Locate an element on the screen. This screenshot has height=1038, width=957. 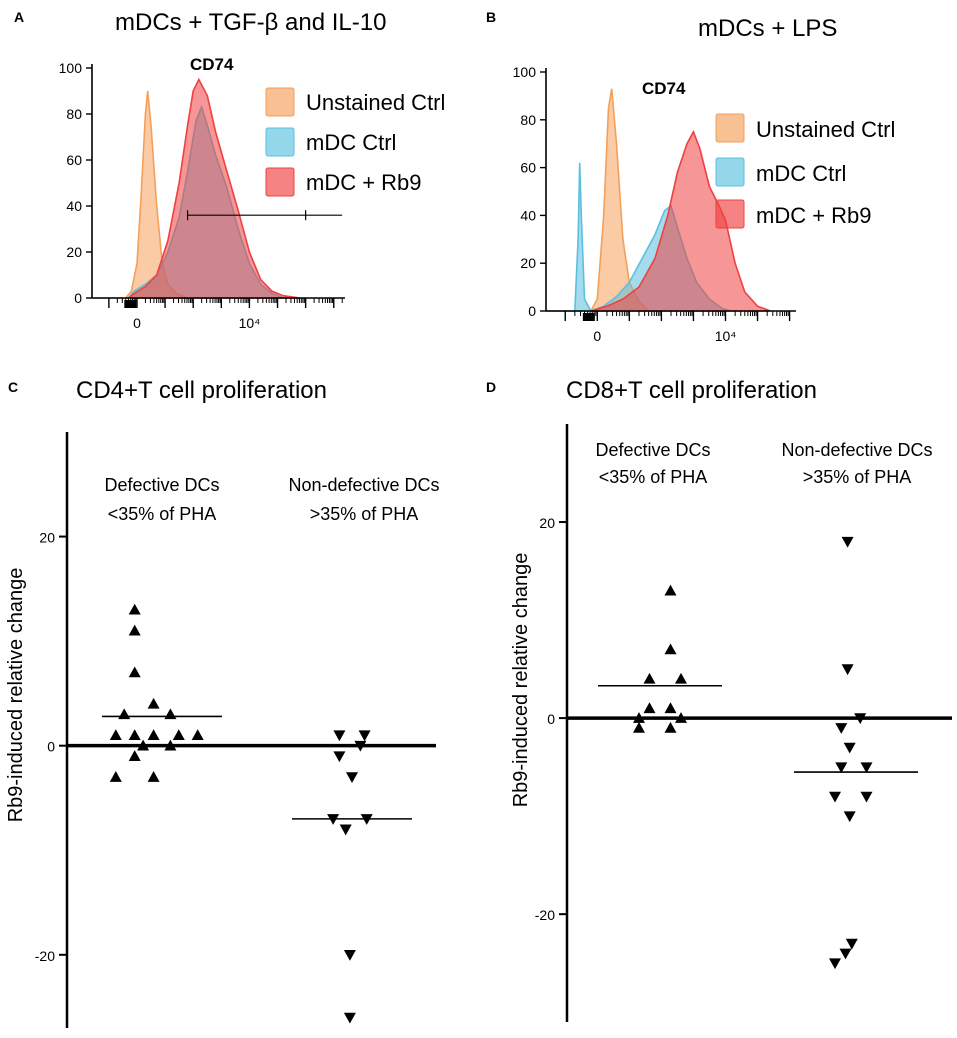
group-label-defective: Defective DCs is located at coordinates (652, 450).